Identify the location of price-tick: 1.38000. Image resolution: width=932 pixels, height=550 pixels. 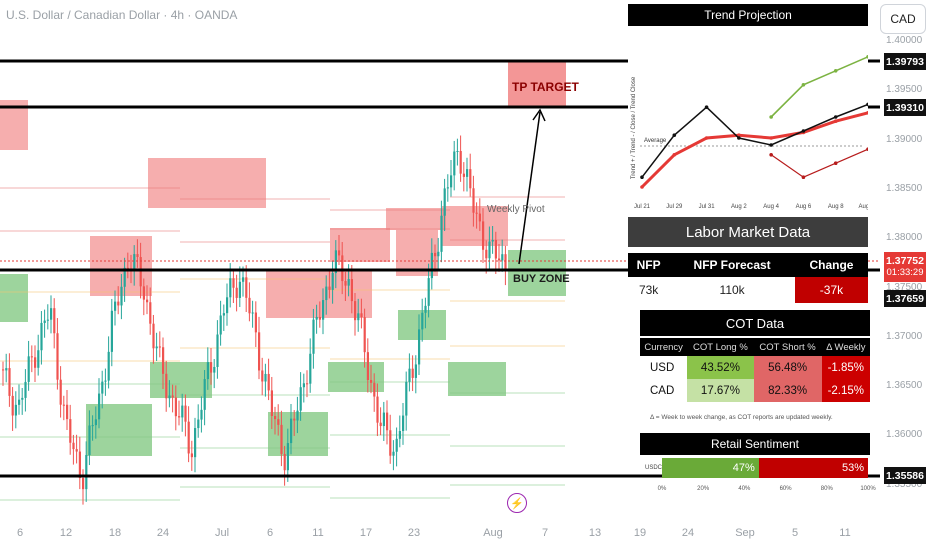
(904, 238).